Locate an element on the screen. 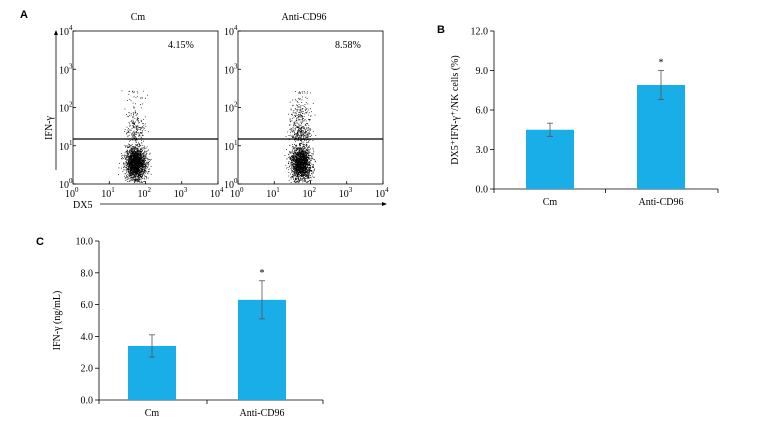 This screenshot has height=428, width=776. bar-c-significance-1: * is located at coordinates (262, 273).